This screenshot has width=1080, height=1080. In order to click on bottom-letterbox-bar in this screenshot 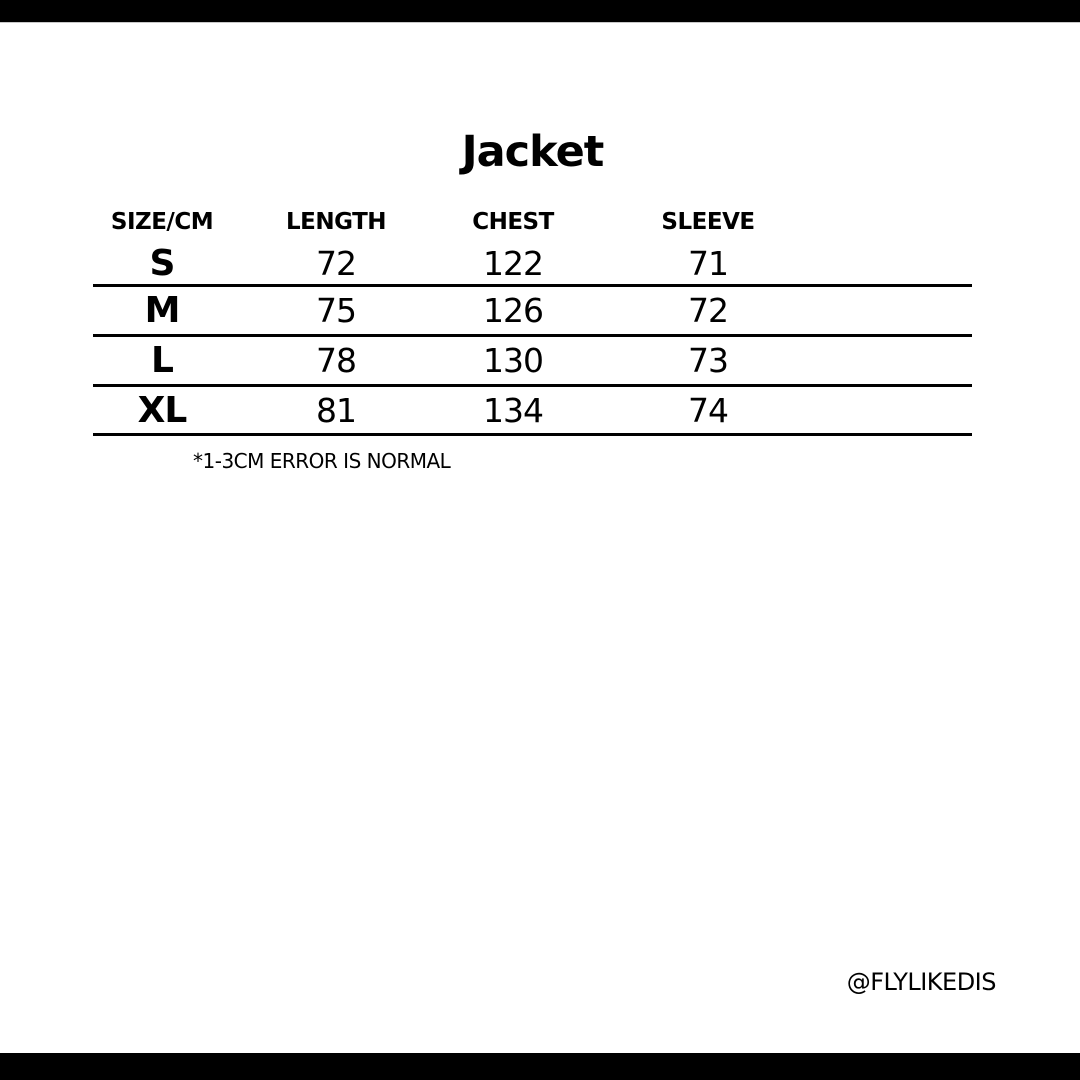, I will do `click(540, 1066)`.